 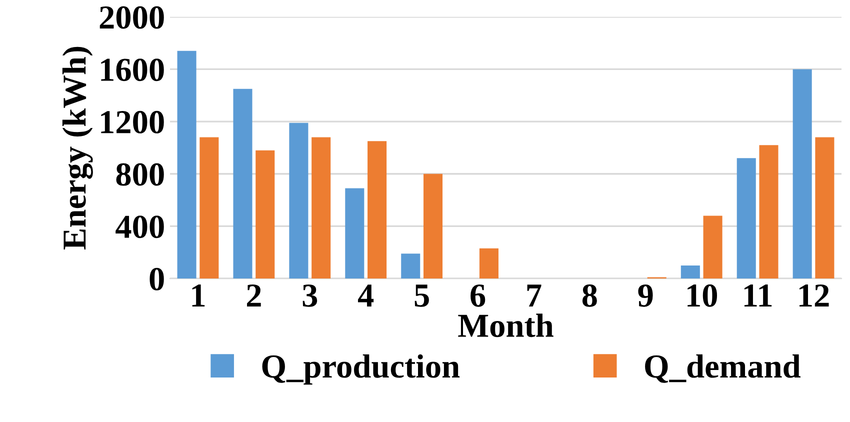 I want to click on x-tick-label: 3, so click(x=310, y=295).